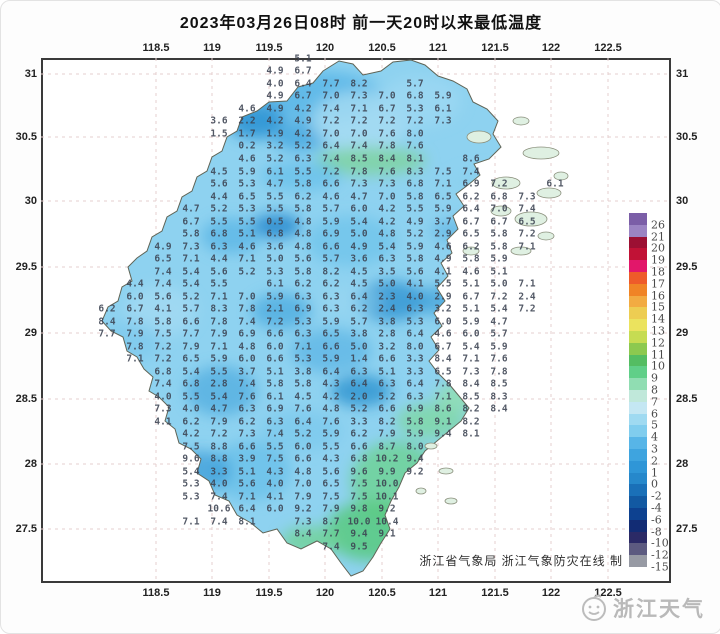  Describe the element at coordinates (219, 459) in the screenshot. I see `station-temperature-value: 8.8` at that location.